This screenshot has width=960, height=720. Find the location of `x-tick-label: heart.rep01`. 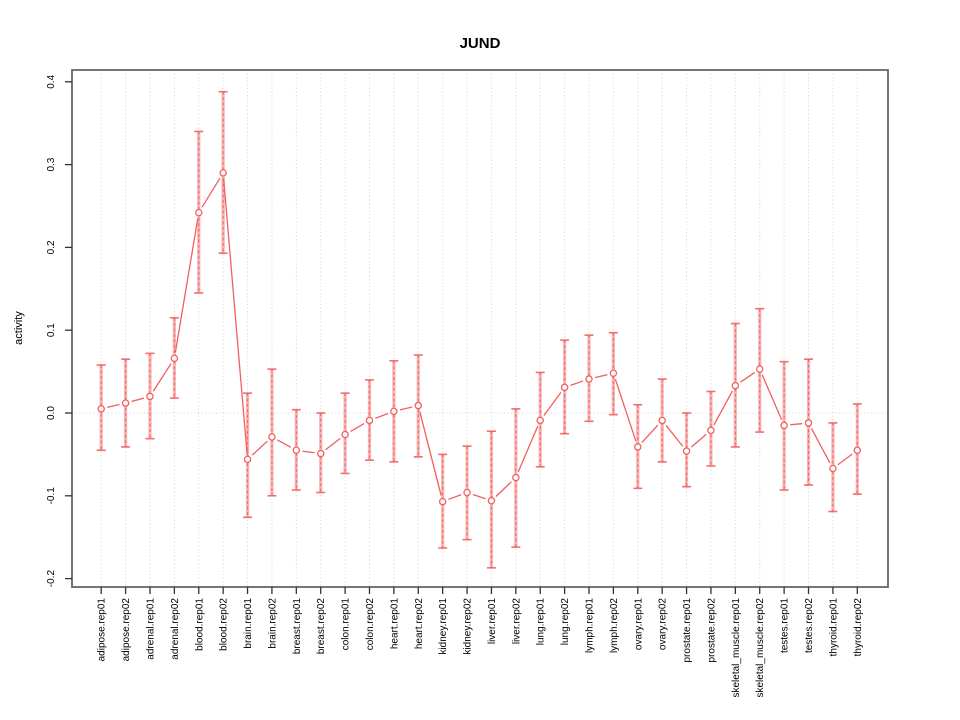

x-tick-label: heart.rep01 is located at coordinates (394, 624).